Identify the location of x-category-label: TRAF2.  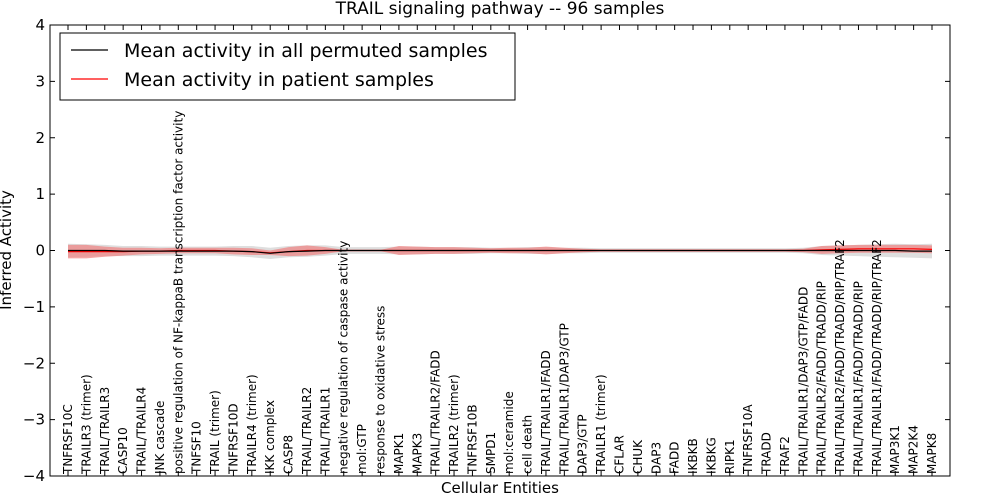
(785, 455).